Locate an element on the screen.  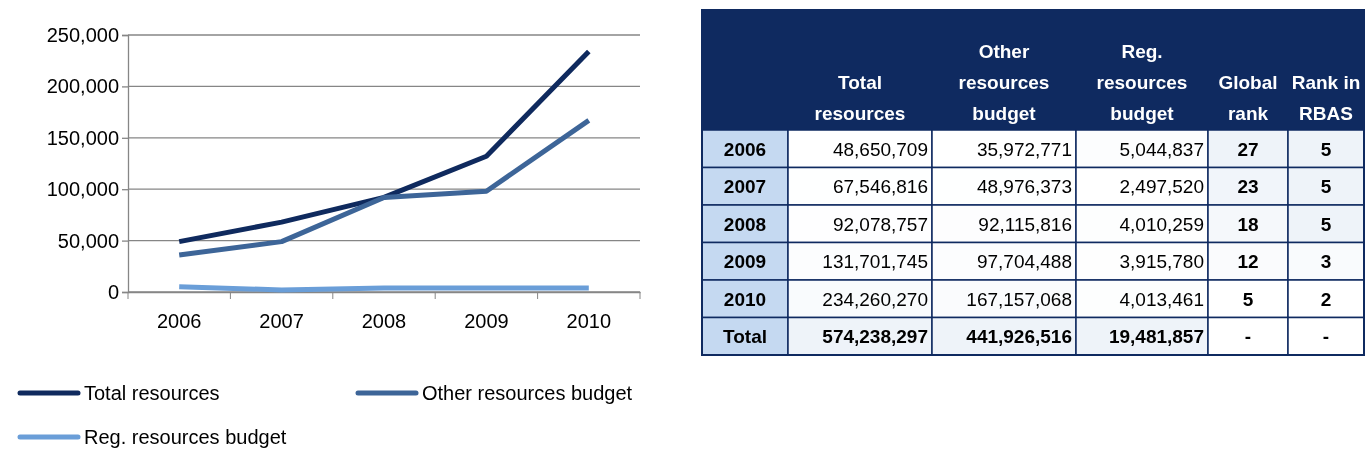
data-label: 35,972,771 is located at coordinates (1024, 149).